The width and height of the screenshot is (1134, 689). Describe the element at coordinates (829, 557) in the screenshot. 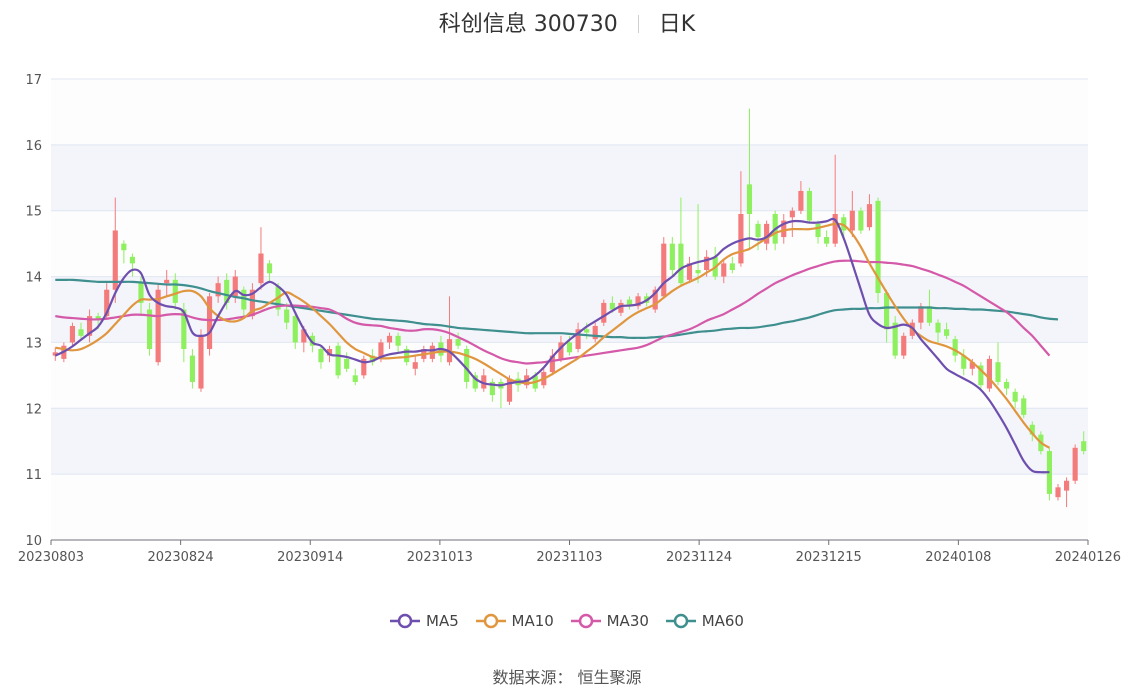

I see `x-tick-label: 20231215` at that location.